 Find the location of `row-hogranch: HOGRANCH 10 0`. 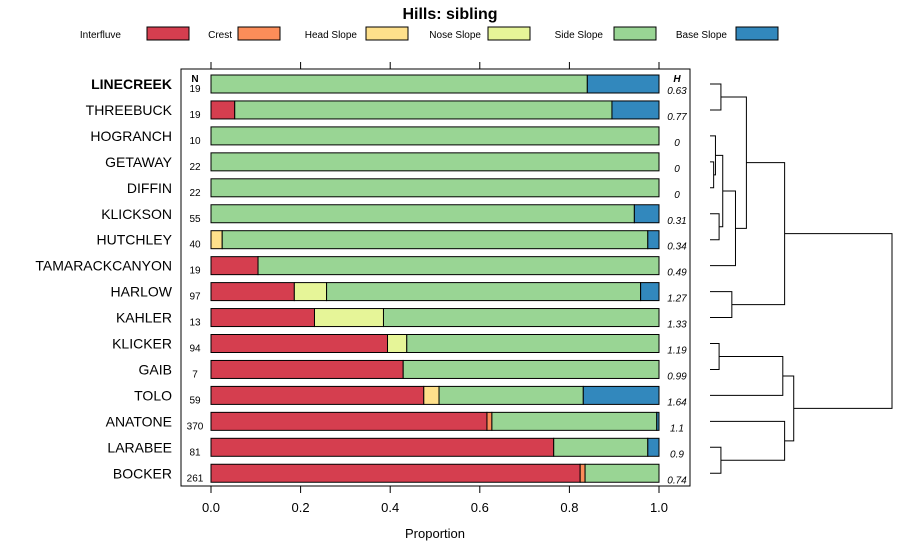

row-hogranch: HOGRANCH 10 0 is located at coordinates (385, 137).